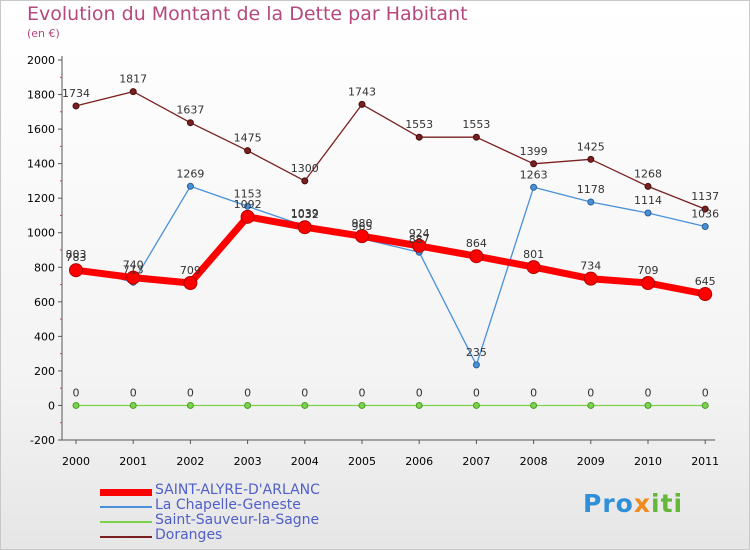 This screenshot has width=750, height=550. What do you see at coordinates (189, 535) in the screenshot?
I see `legend-label: Doranges` at bounding box center [189, 535].